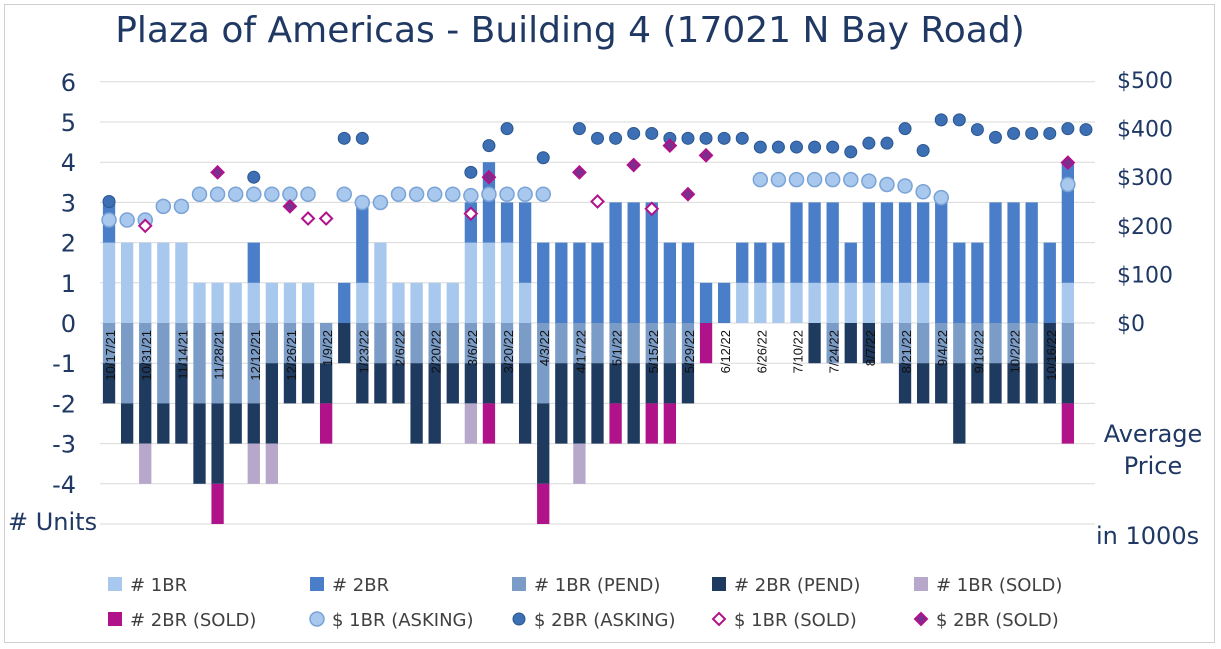 The image size is (1221, 649). What do you see at coordinates (68, 163) in the screenshot?
I see `left-tick-label: 4` at bounding box center [68, 163].